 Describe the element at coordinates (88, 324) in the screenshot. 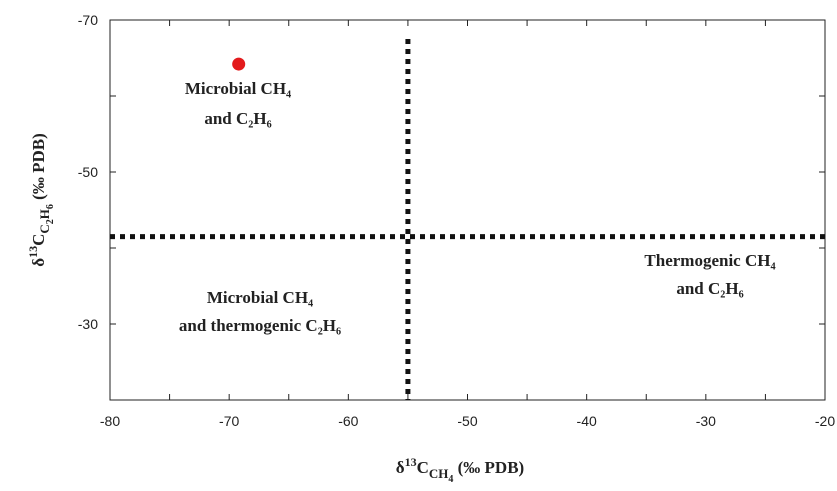

I see `y-tick-label: -30` at that location.